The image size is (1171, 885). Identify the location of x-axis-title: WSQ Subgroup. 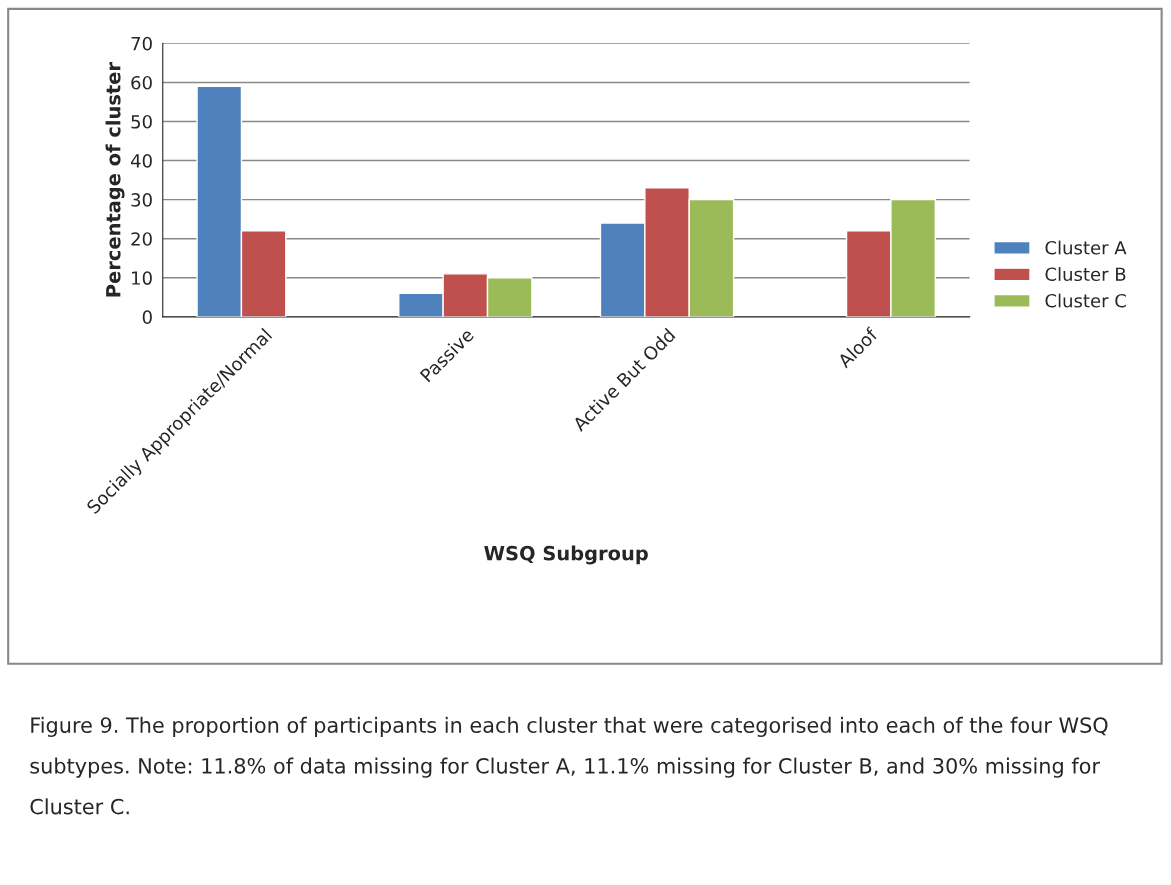
(566, 555).